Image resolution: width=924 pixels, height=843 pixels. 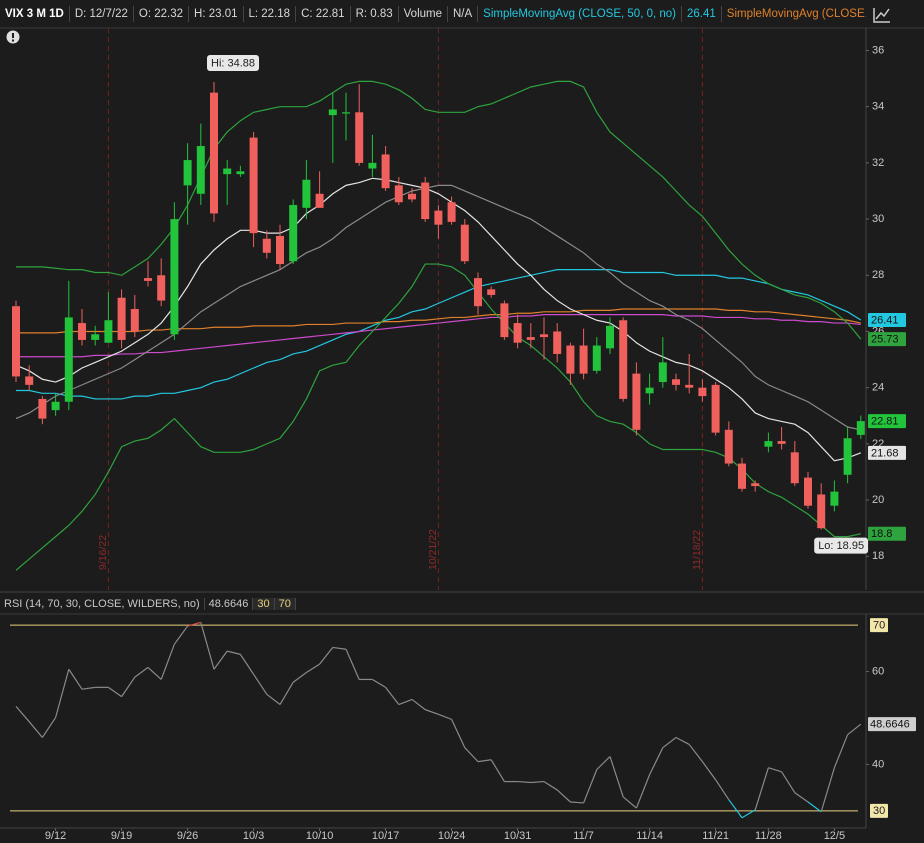 What do you see at coordinates (438, 336) in the screenshot?
I see `study-line` at bounding box center [438, 336].